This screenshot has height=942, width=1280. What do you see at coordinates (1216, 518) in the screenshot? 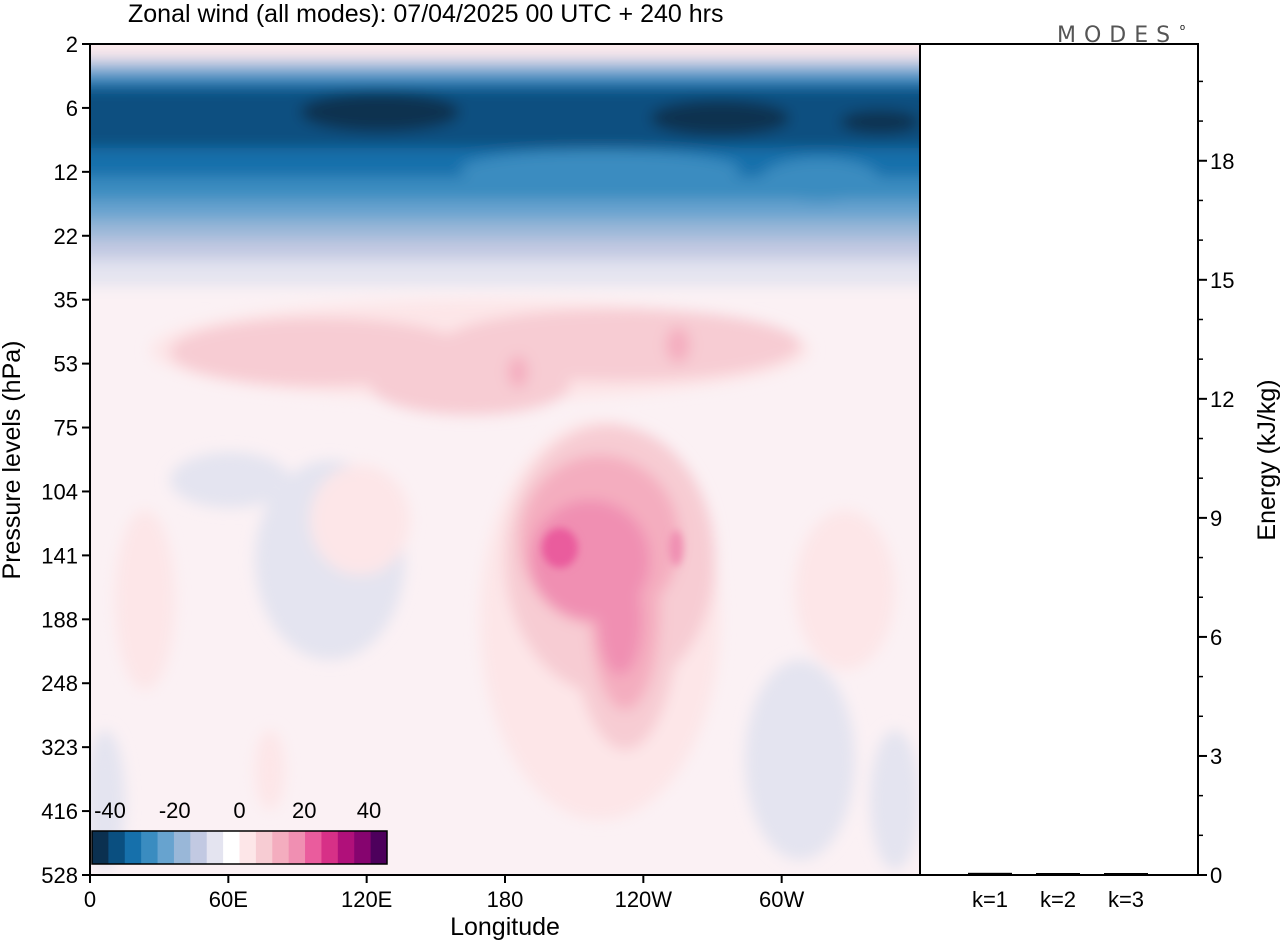
I see `energy-tick-label: 9` at bounding box center [1216, 518].